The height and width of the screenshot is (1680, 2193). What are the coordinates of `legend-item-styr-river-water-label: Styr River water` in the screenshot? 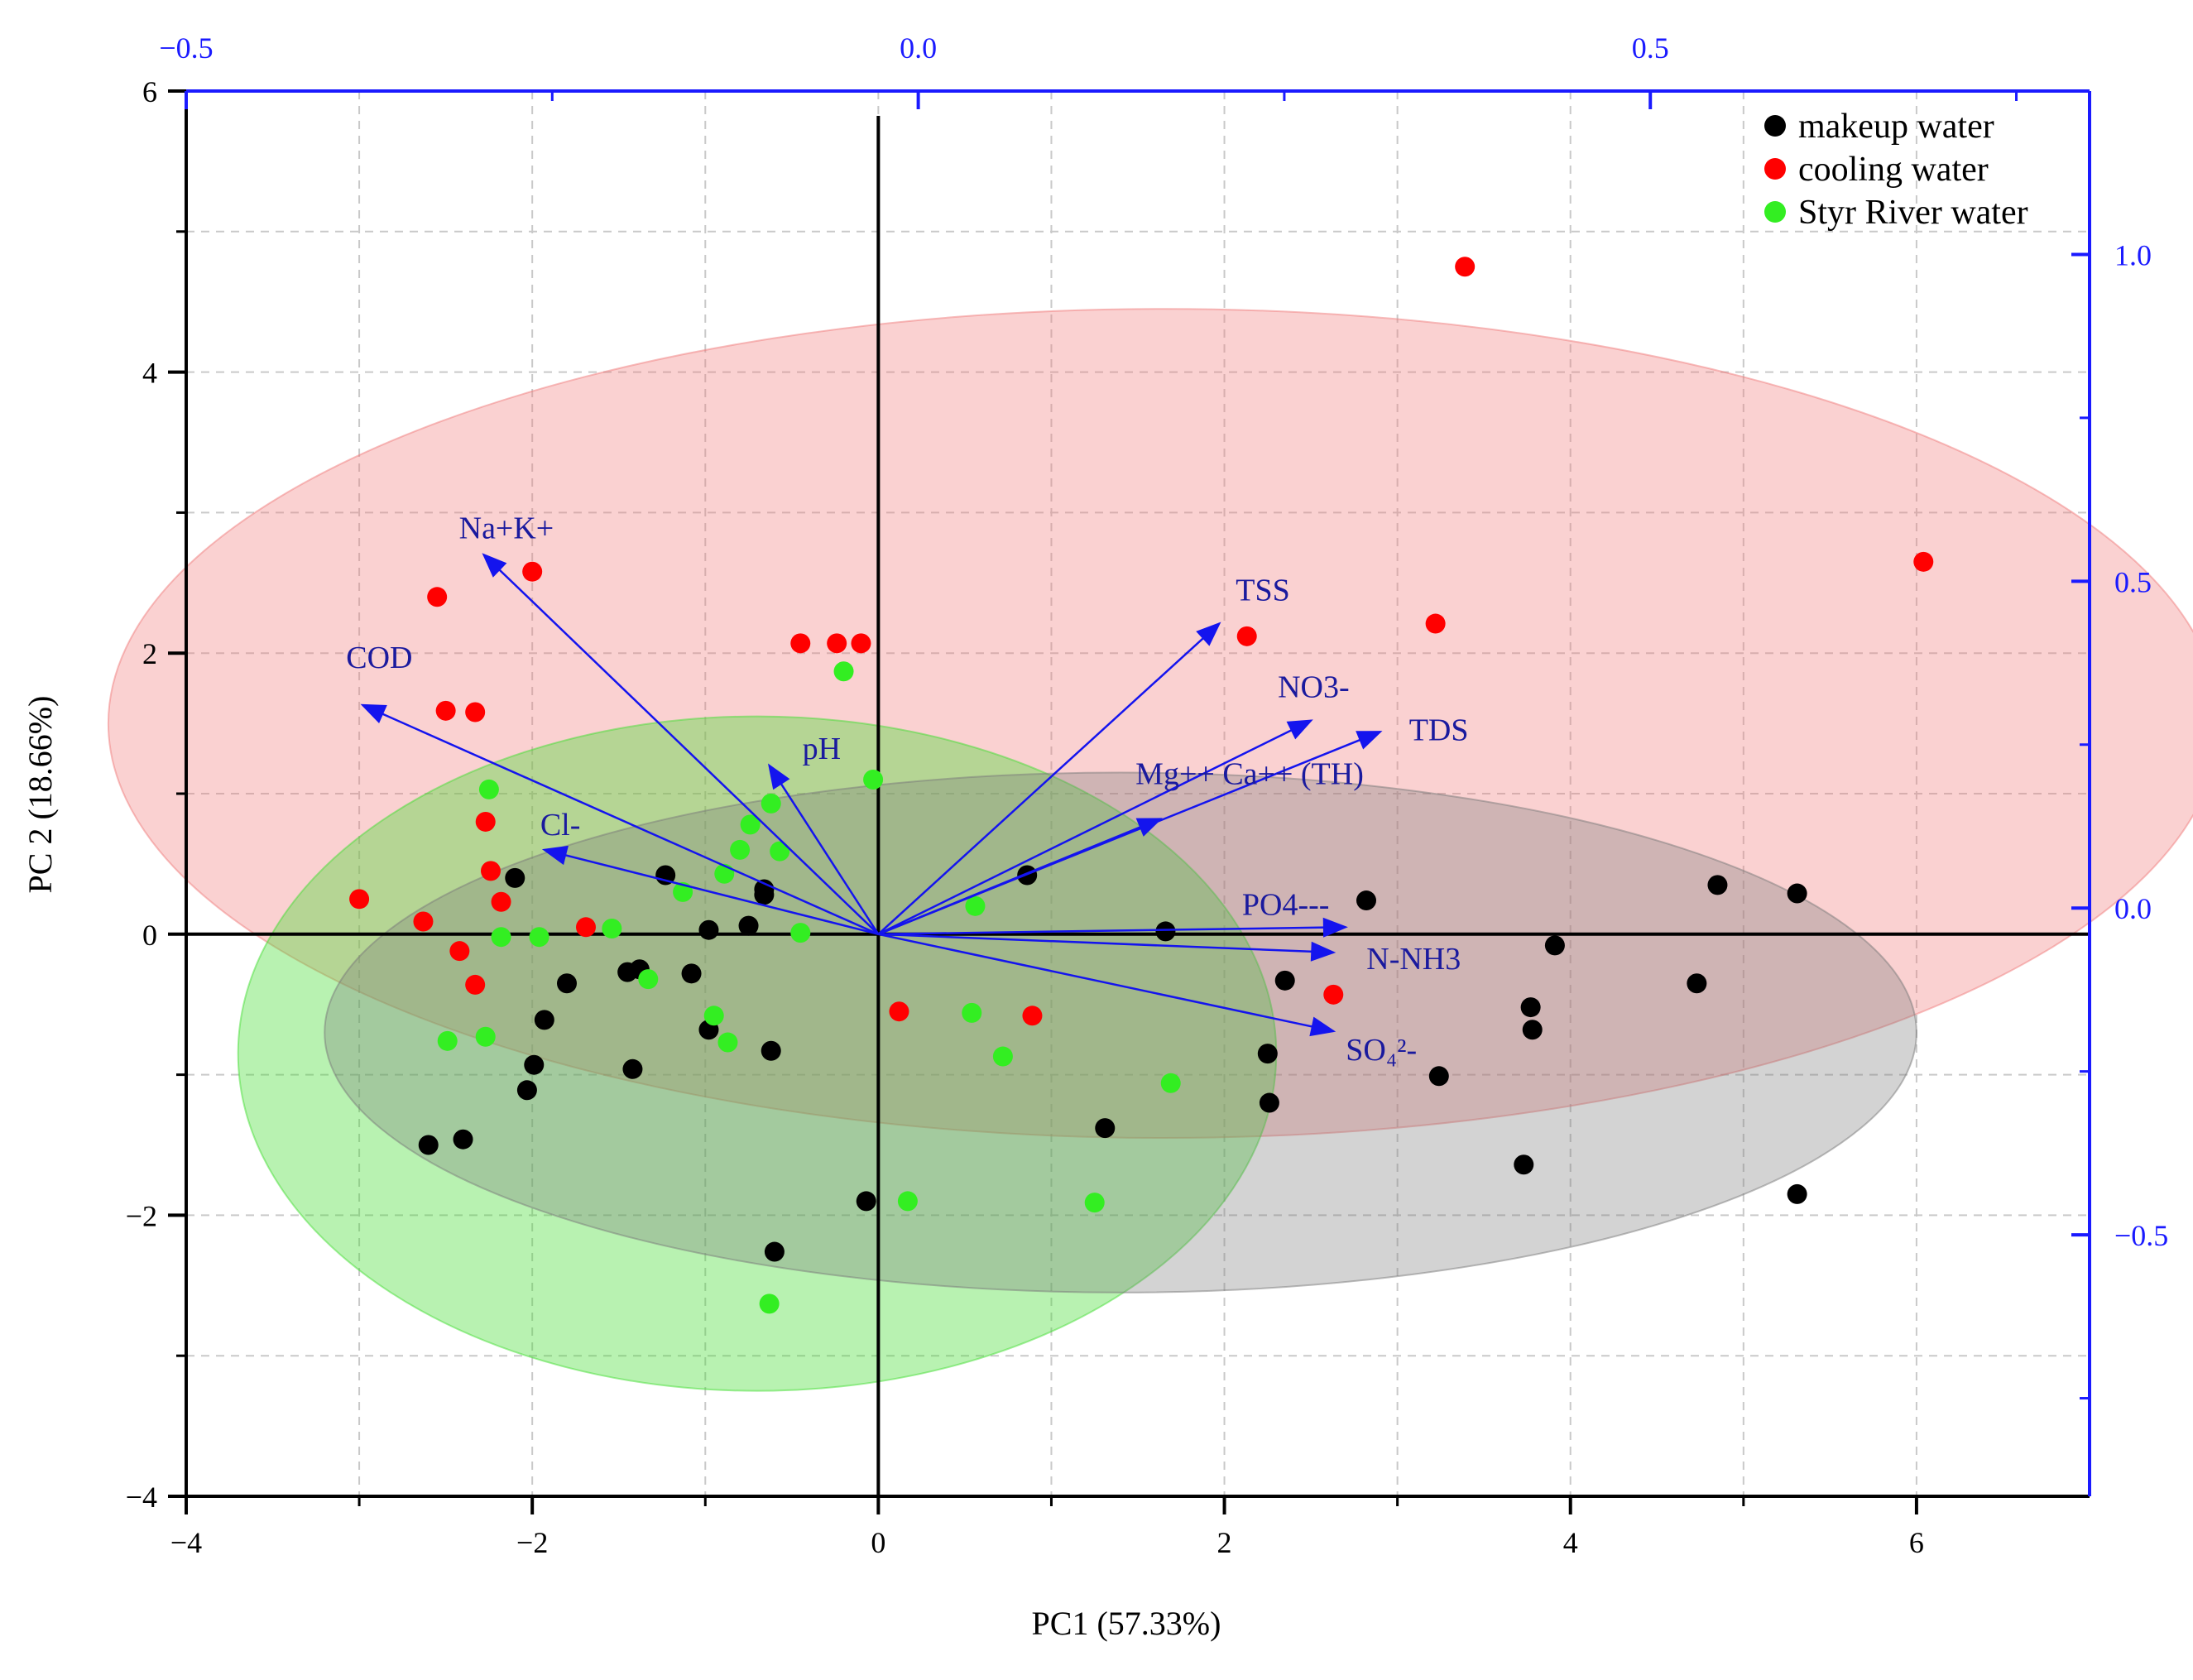 It's located at (1913, 213).